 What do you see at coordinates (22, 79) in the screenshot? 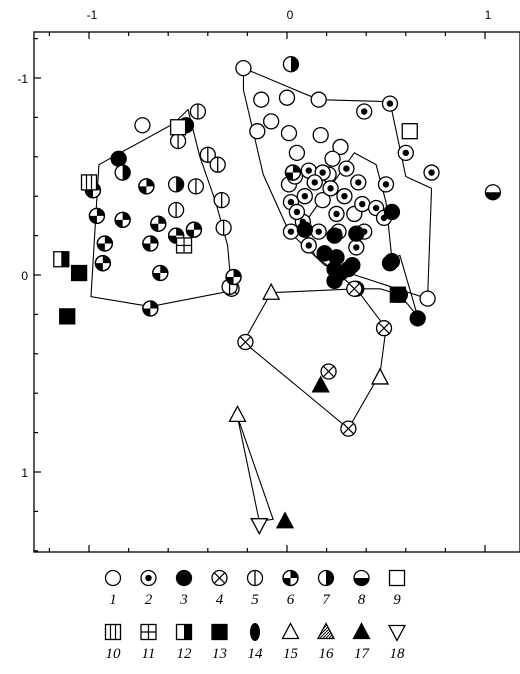
I see `y-tick-label: -1` at bounding box center [22, 79].